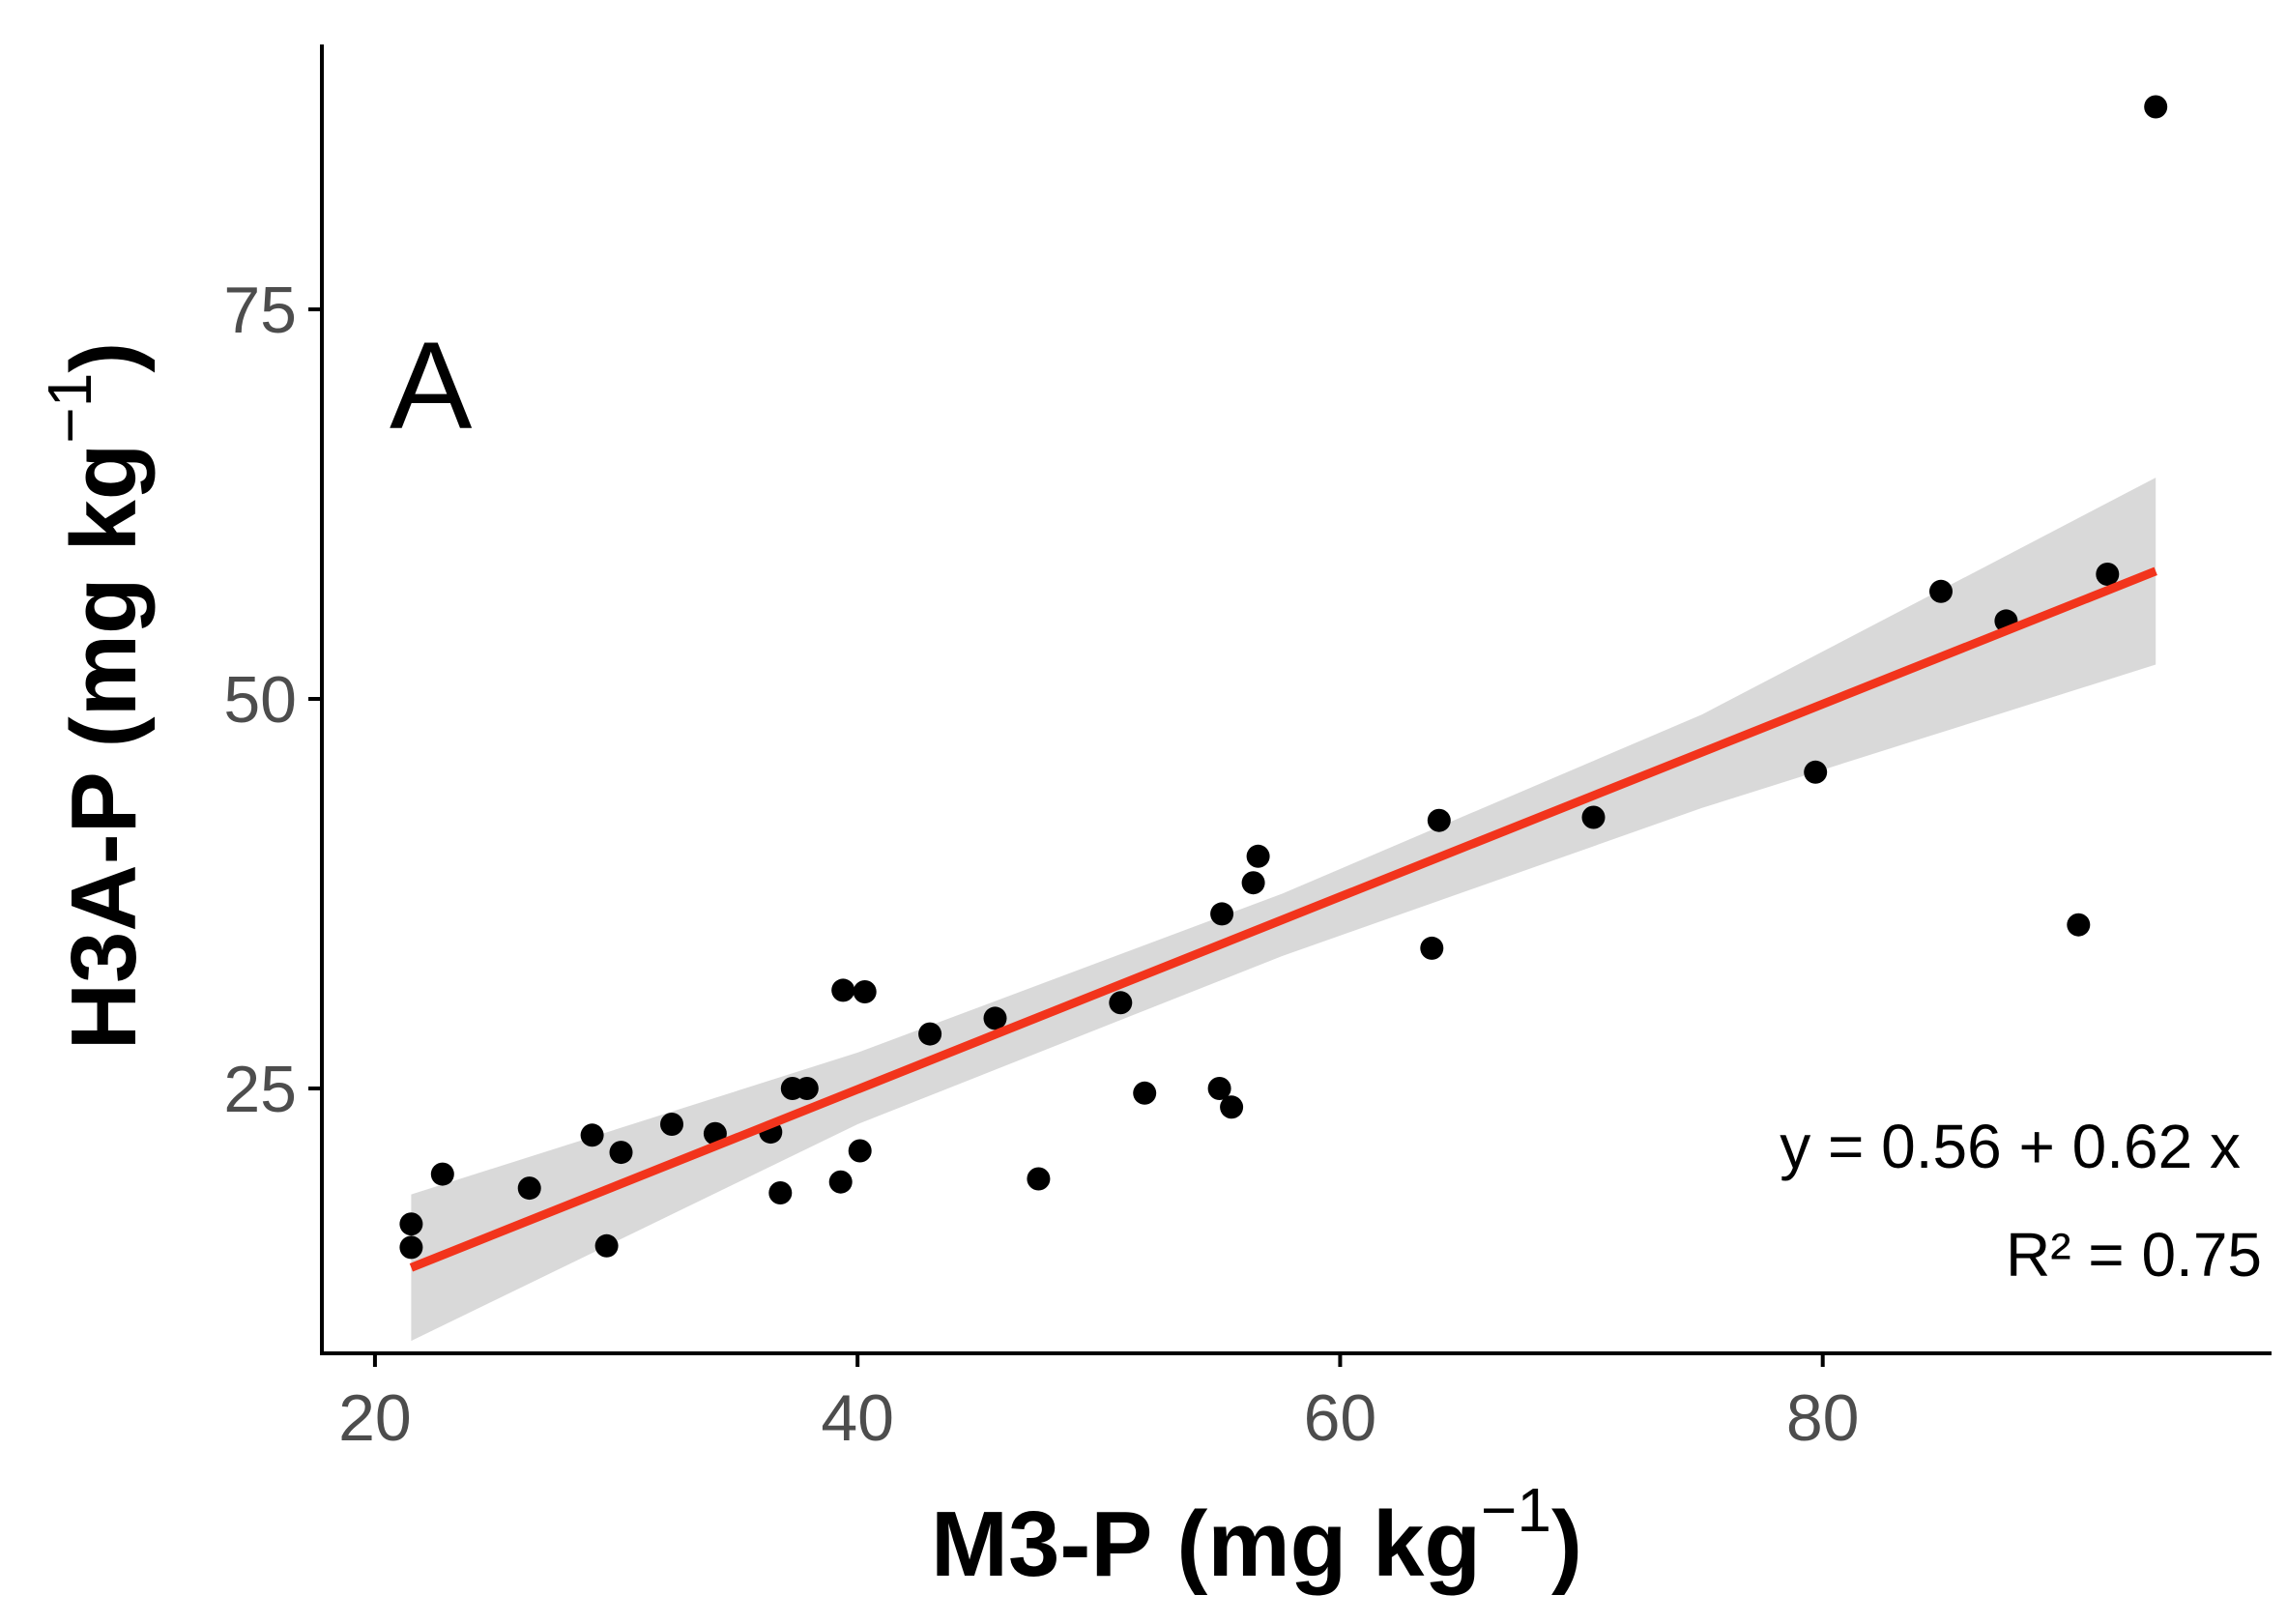 This screenshot has height=1624, width=2287. What do you see at coordinates (2134, 1255) in the screenshot?
I see `r-squared: R² = 0.75` at bounding box center [2134, 1255].